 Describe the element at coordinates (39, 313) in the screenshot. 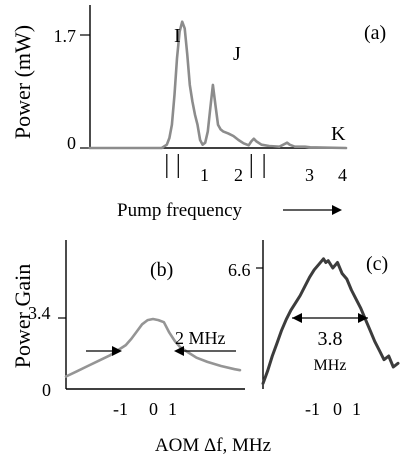

I see `panel-b-ytick-label-top: 3.4` at that location.